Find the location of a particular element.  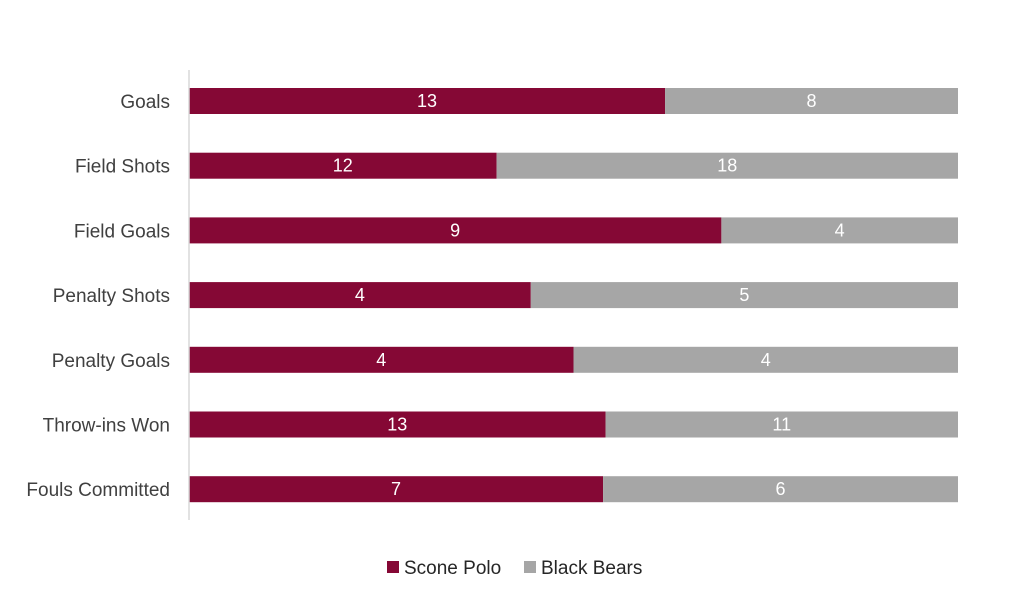

category-label-field-shots: Field Shots is located at coordinates (122, 167).